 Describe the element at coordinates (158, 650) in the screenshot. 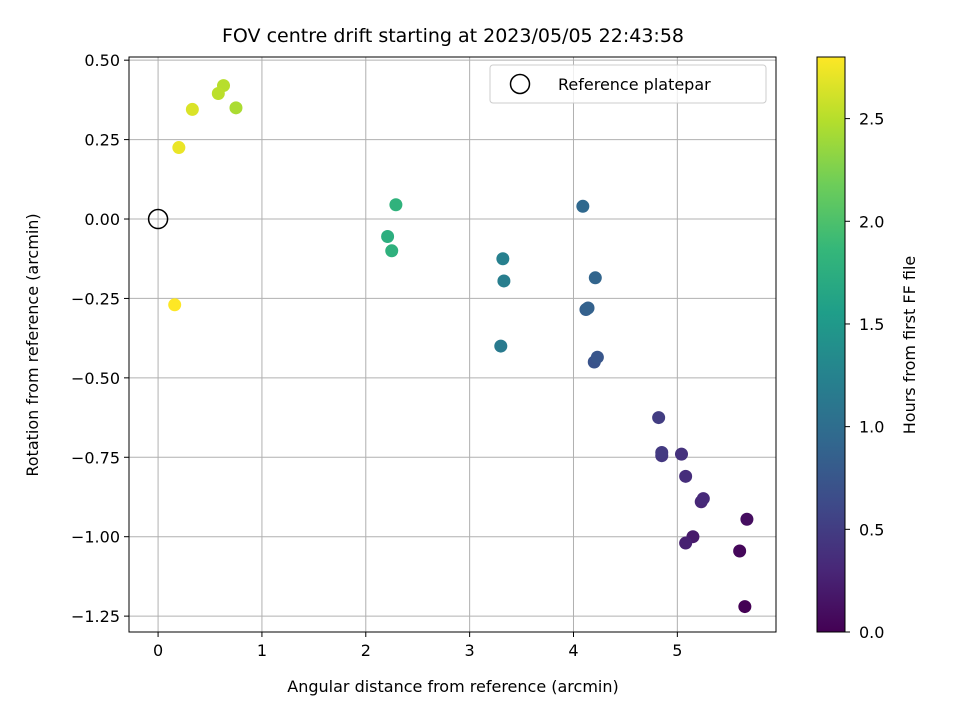

I see `x-tick-label: 0` at that location.